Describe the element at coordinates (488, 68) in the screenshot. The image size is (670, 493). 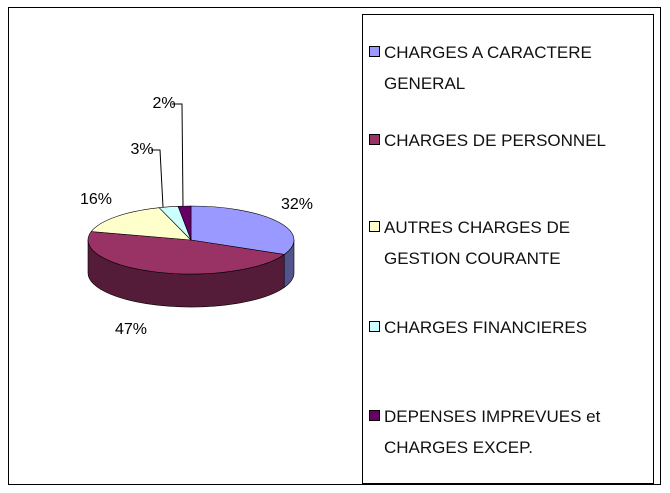
I see `legend-label: CHARGES A CARACTERE GENERAL` at that location.